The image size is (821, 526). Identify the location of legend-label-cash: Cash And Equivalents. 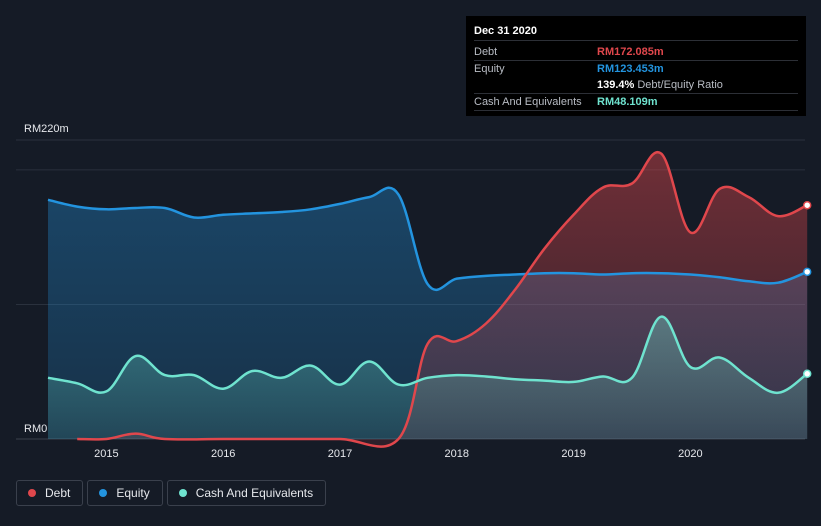
(254, 493).